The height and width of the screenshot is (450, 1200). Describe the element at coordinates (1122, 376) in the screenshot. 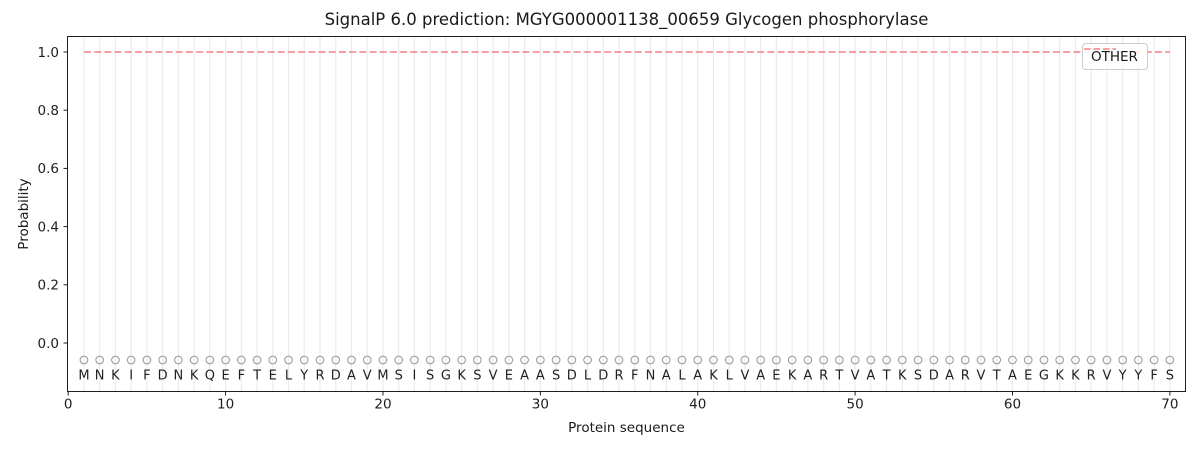

I see `sequence-letter: Y` at that location.